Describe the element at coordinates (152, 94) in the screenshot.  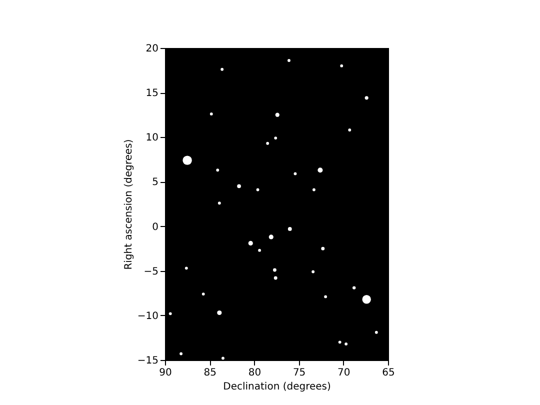
I see `y-tick-label: 15` at that location.